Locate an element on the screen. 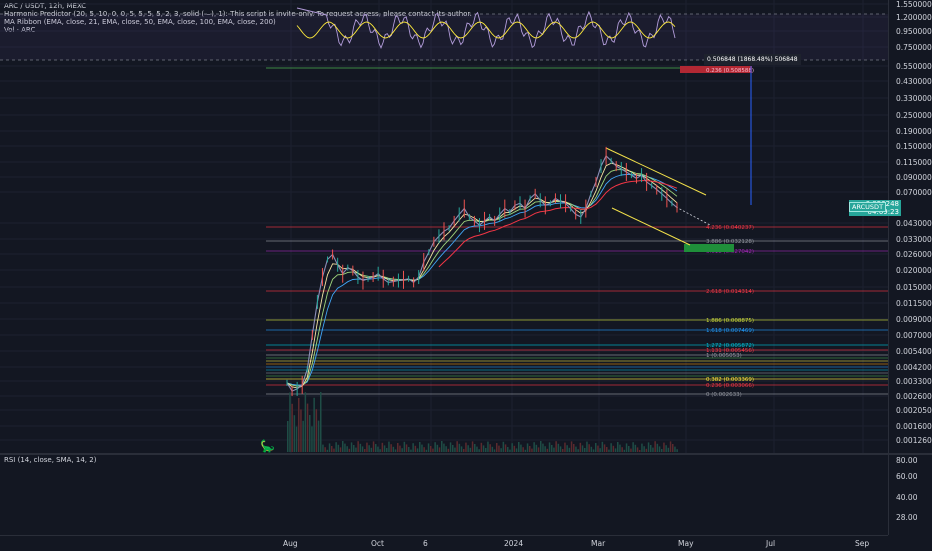 The width and height of the screenshot is (932, 551). price-axis-label: 0.330000 is located at coordinates (914, 98).